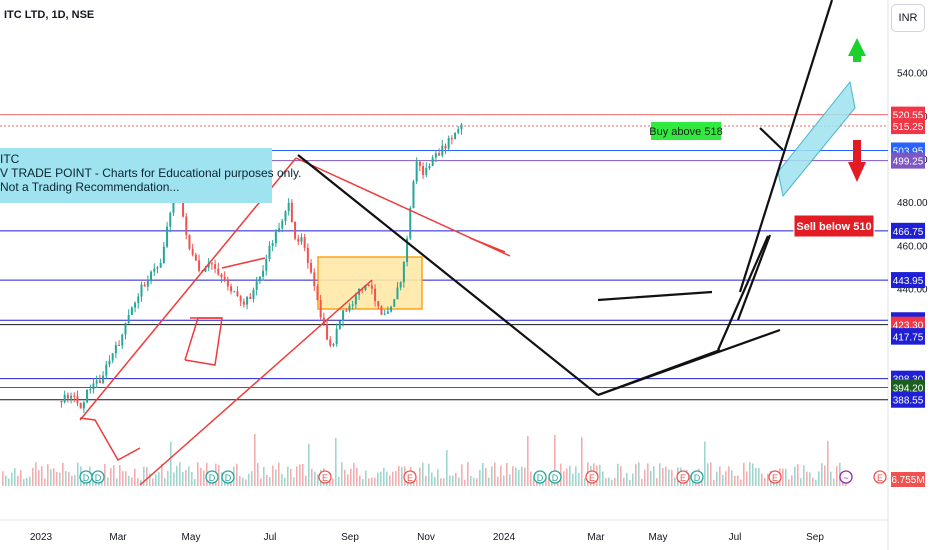 This screenshot has width=932, height=550. What do you see at coordinates (912, 246) in the screenshot?
I see `y-tick-label: 460.00` at bounding box center [912, 246].